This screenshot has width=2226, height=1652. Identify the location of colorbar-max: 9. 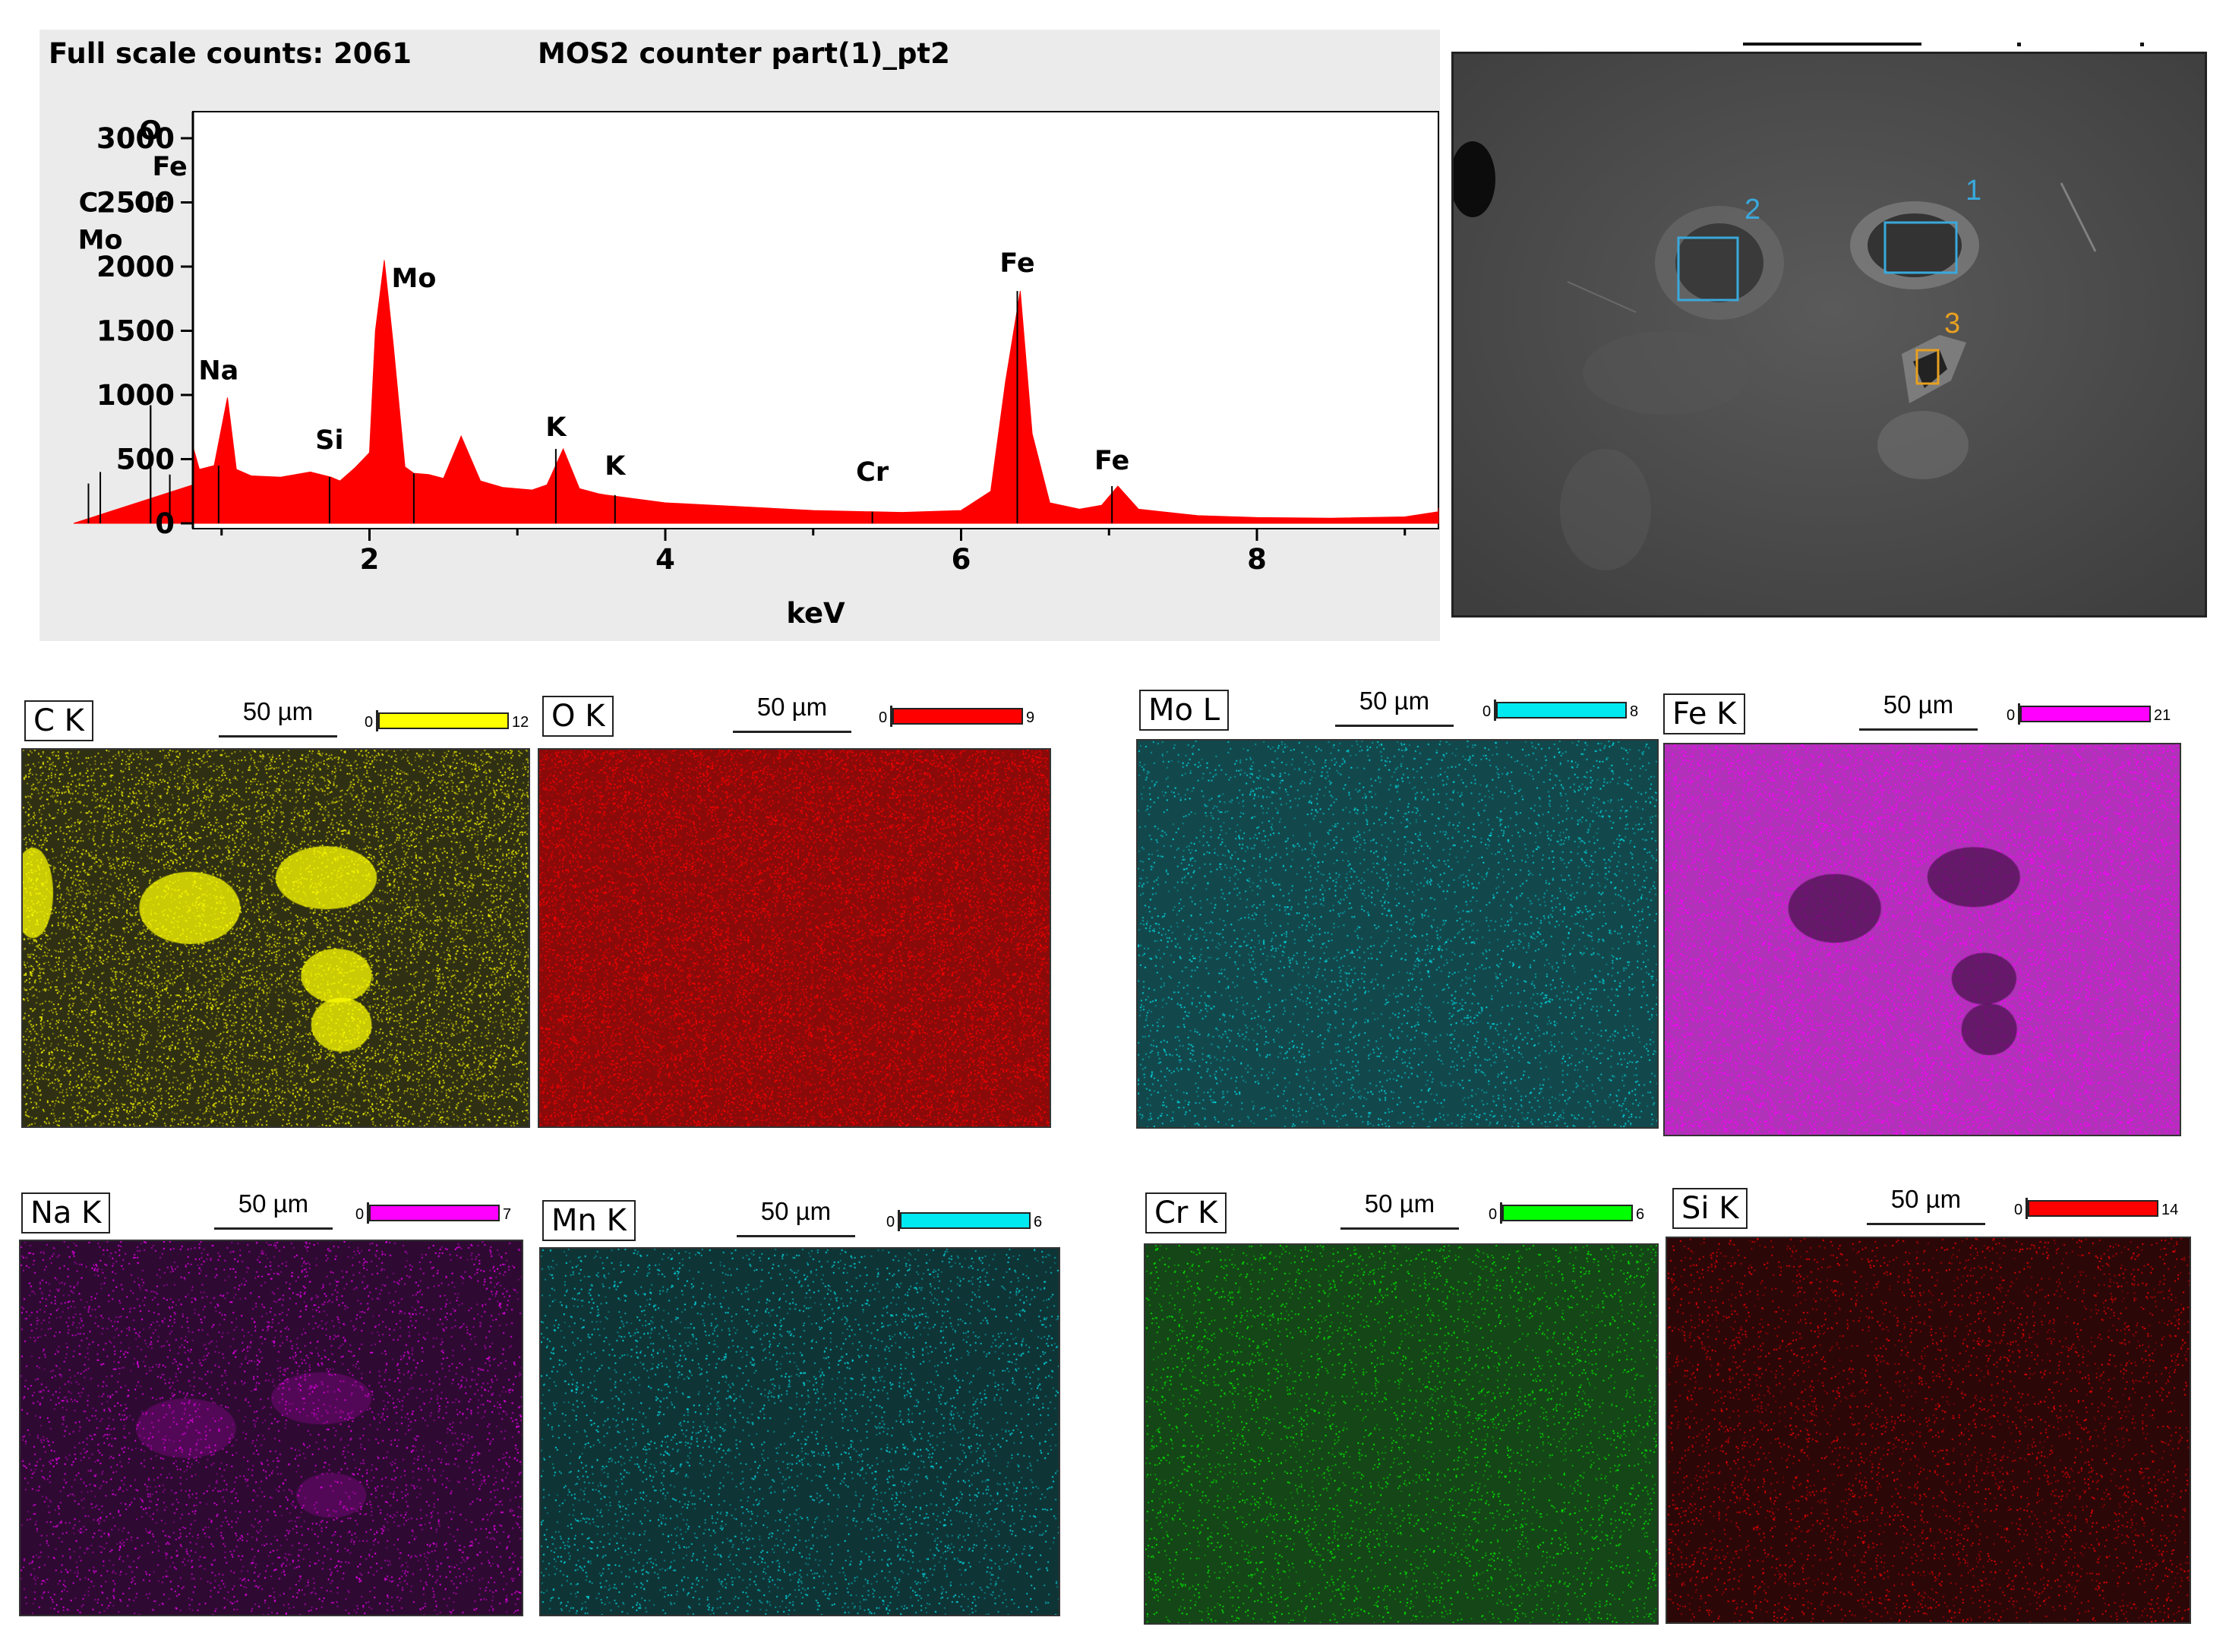
(1030, 717).